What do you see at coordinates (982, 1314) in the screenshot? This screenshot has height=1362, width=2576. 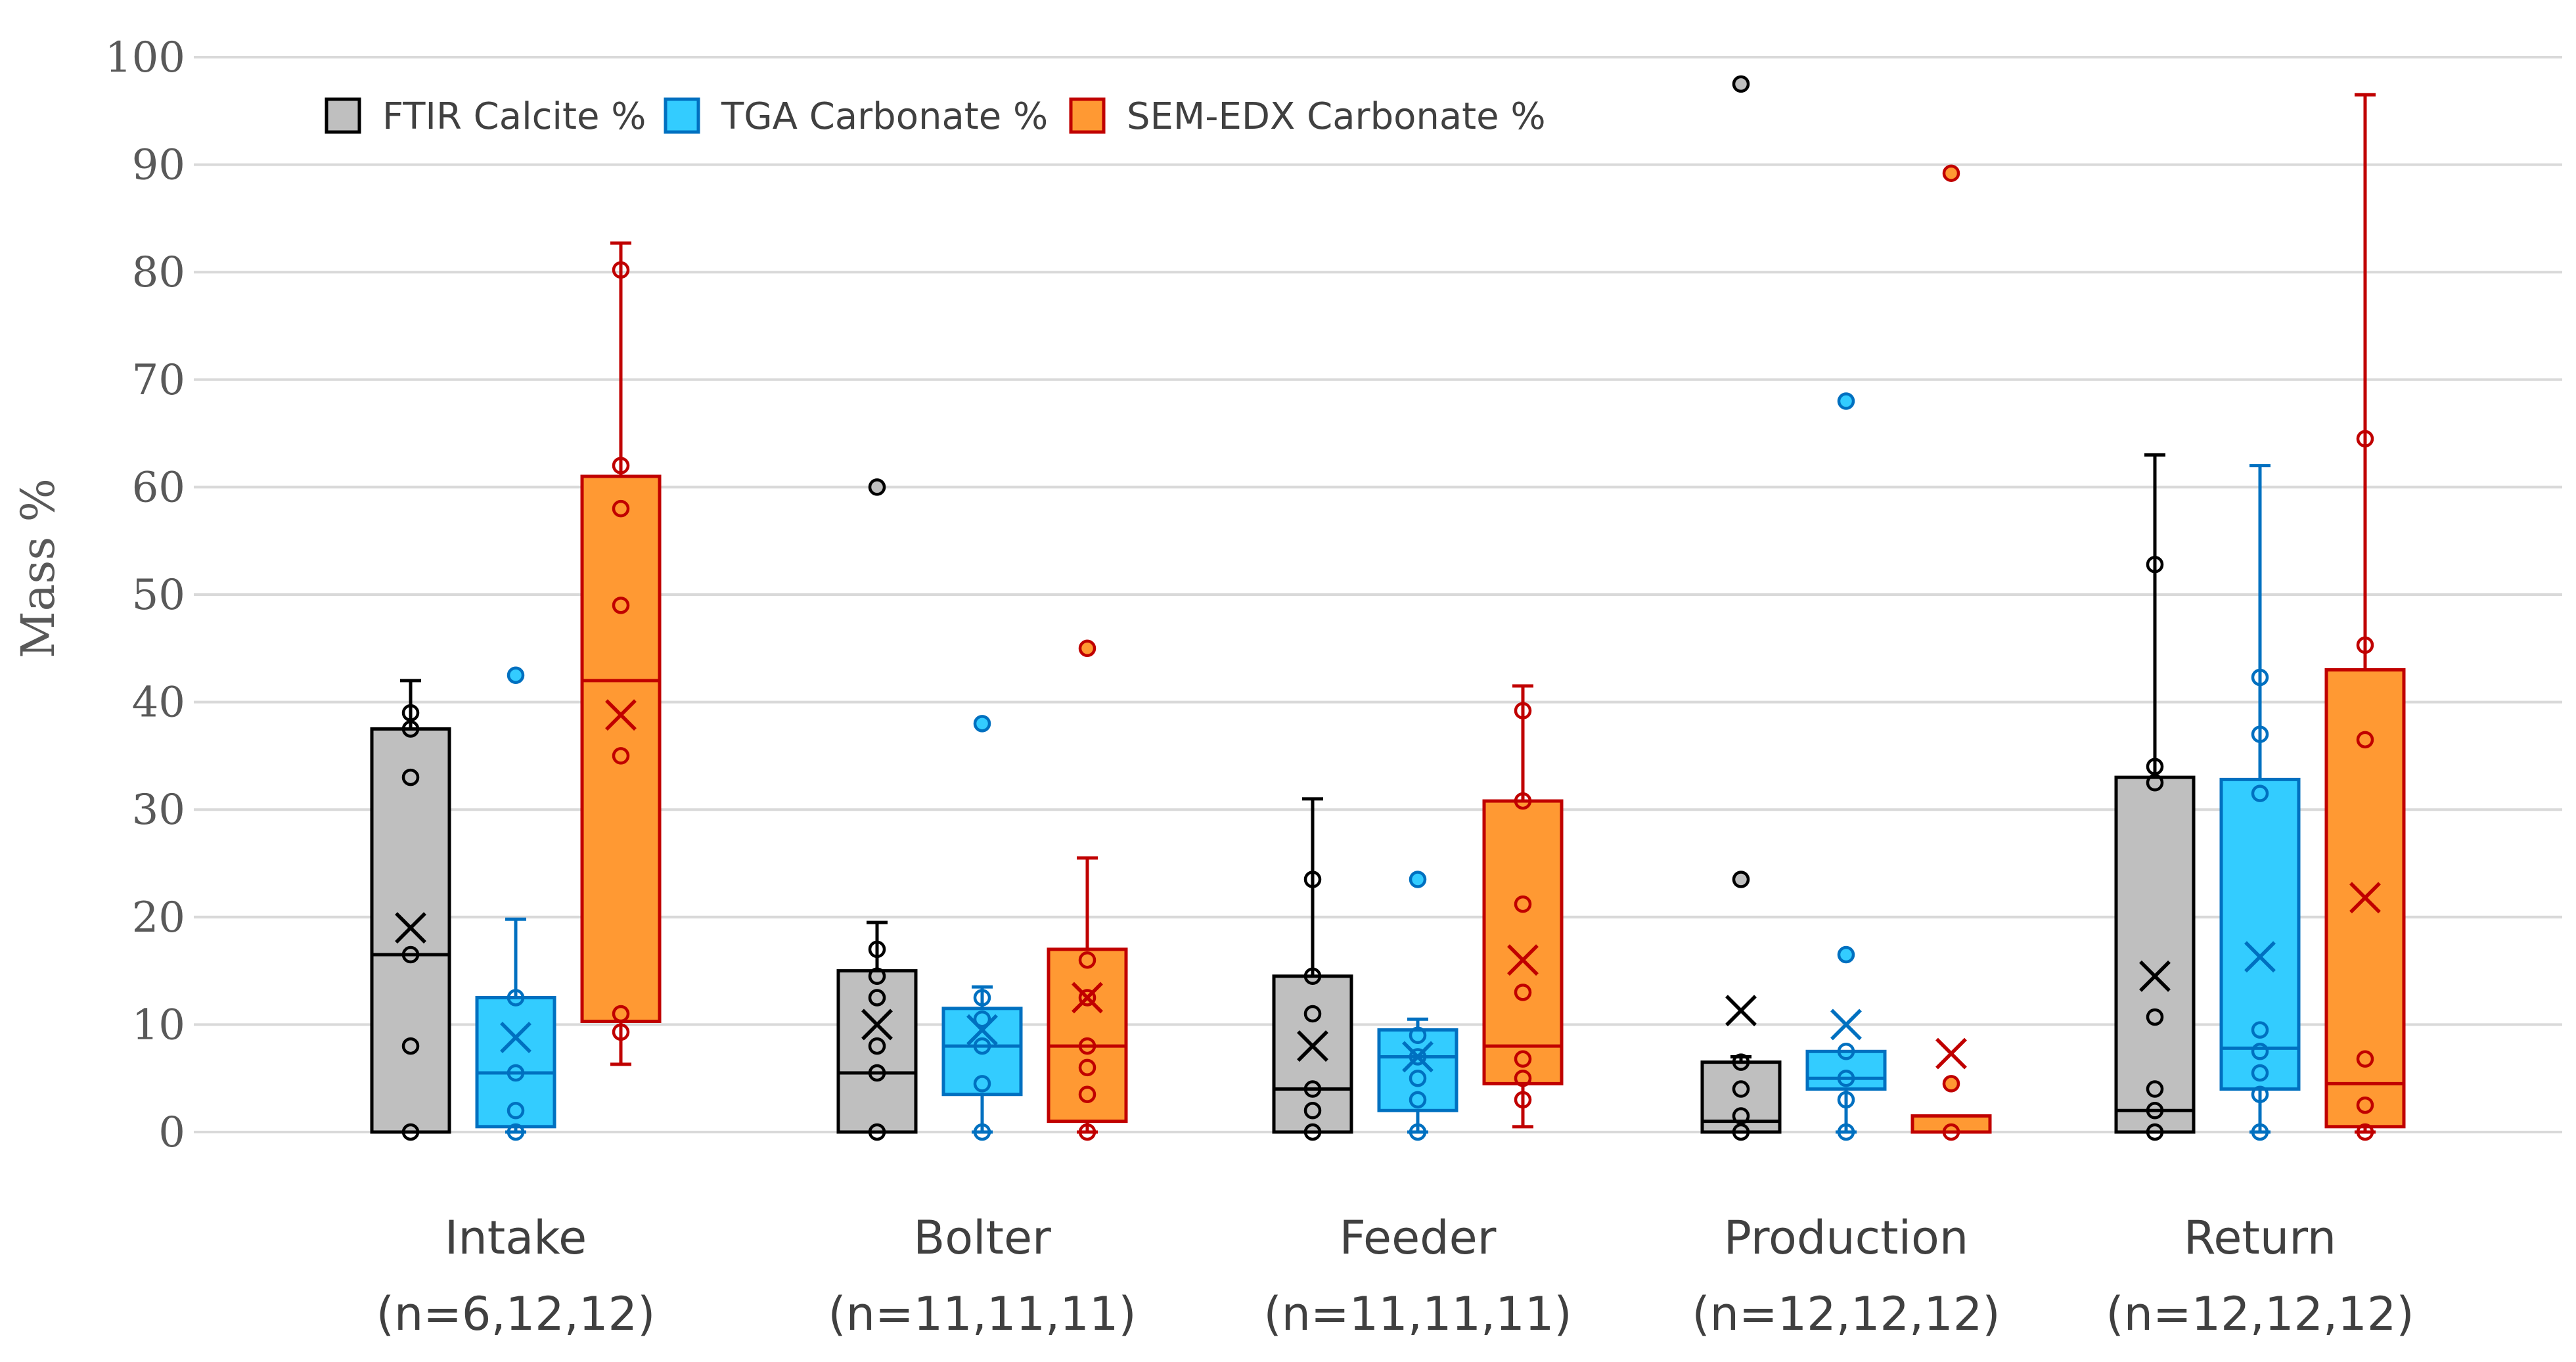 I see `category-n-label-bolter: (n=11,11,11)` at bounding box center [982, 1314].